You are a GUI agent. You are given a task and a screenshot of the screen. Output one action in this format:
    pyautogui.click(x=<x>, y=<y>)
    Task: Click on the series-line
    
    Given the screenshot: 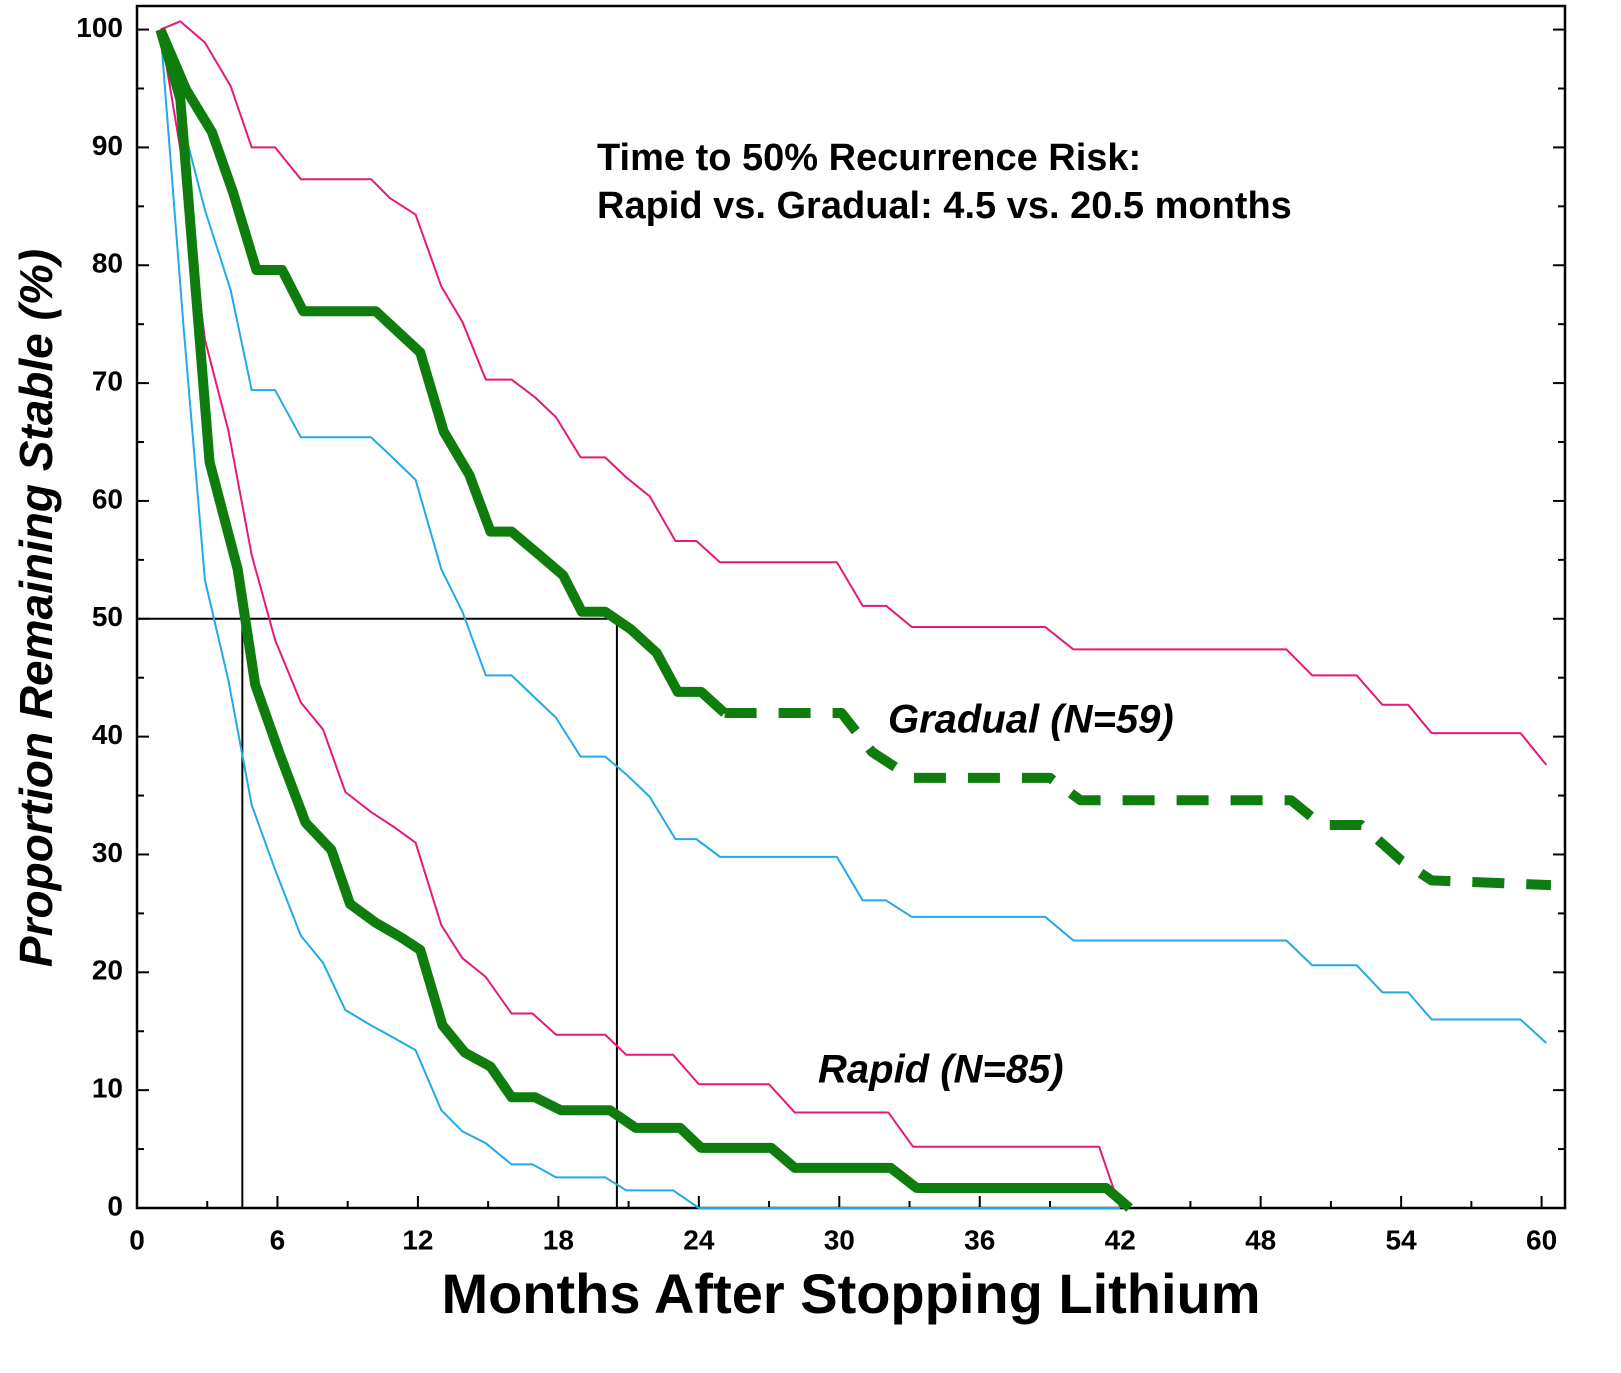 What is the action you would take?
    pyautogui.click(x=1138, y=799)
    